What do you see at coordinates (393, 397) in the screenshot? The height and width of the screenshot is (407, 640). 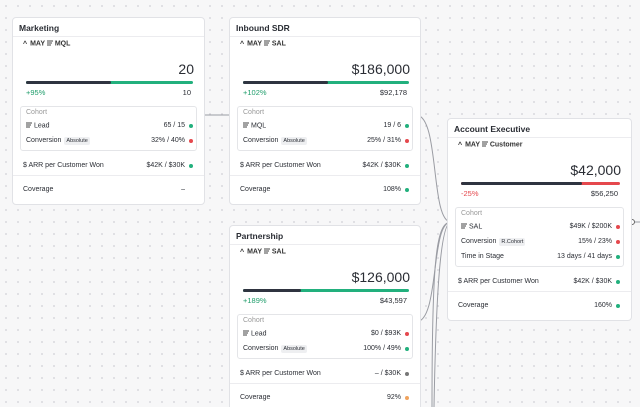 I see `metric-value: 92%` at bounding box center [393, 397].